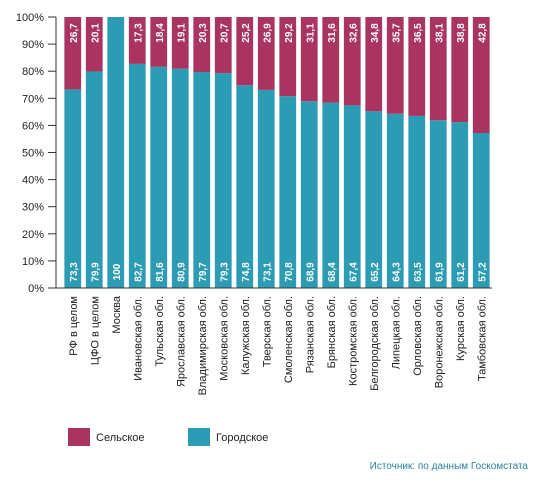  What do you see at coordinates (461, 33) in the screenshot?
I see `value-label: 38,8` at bounding box center [461, 33].